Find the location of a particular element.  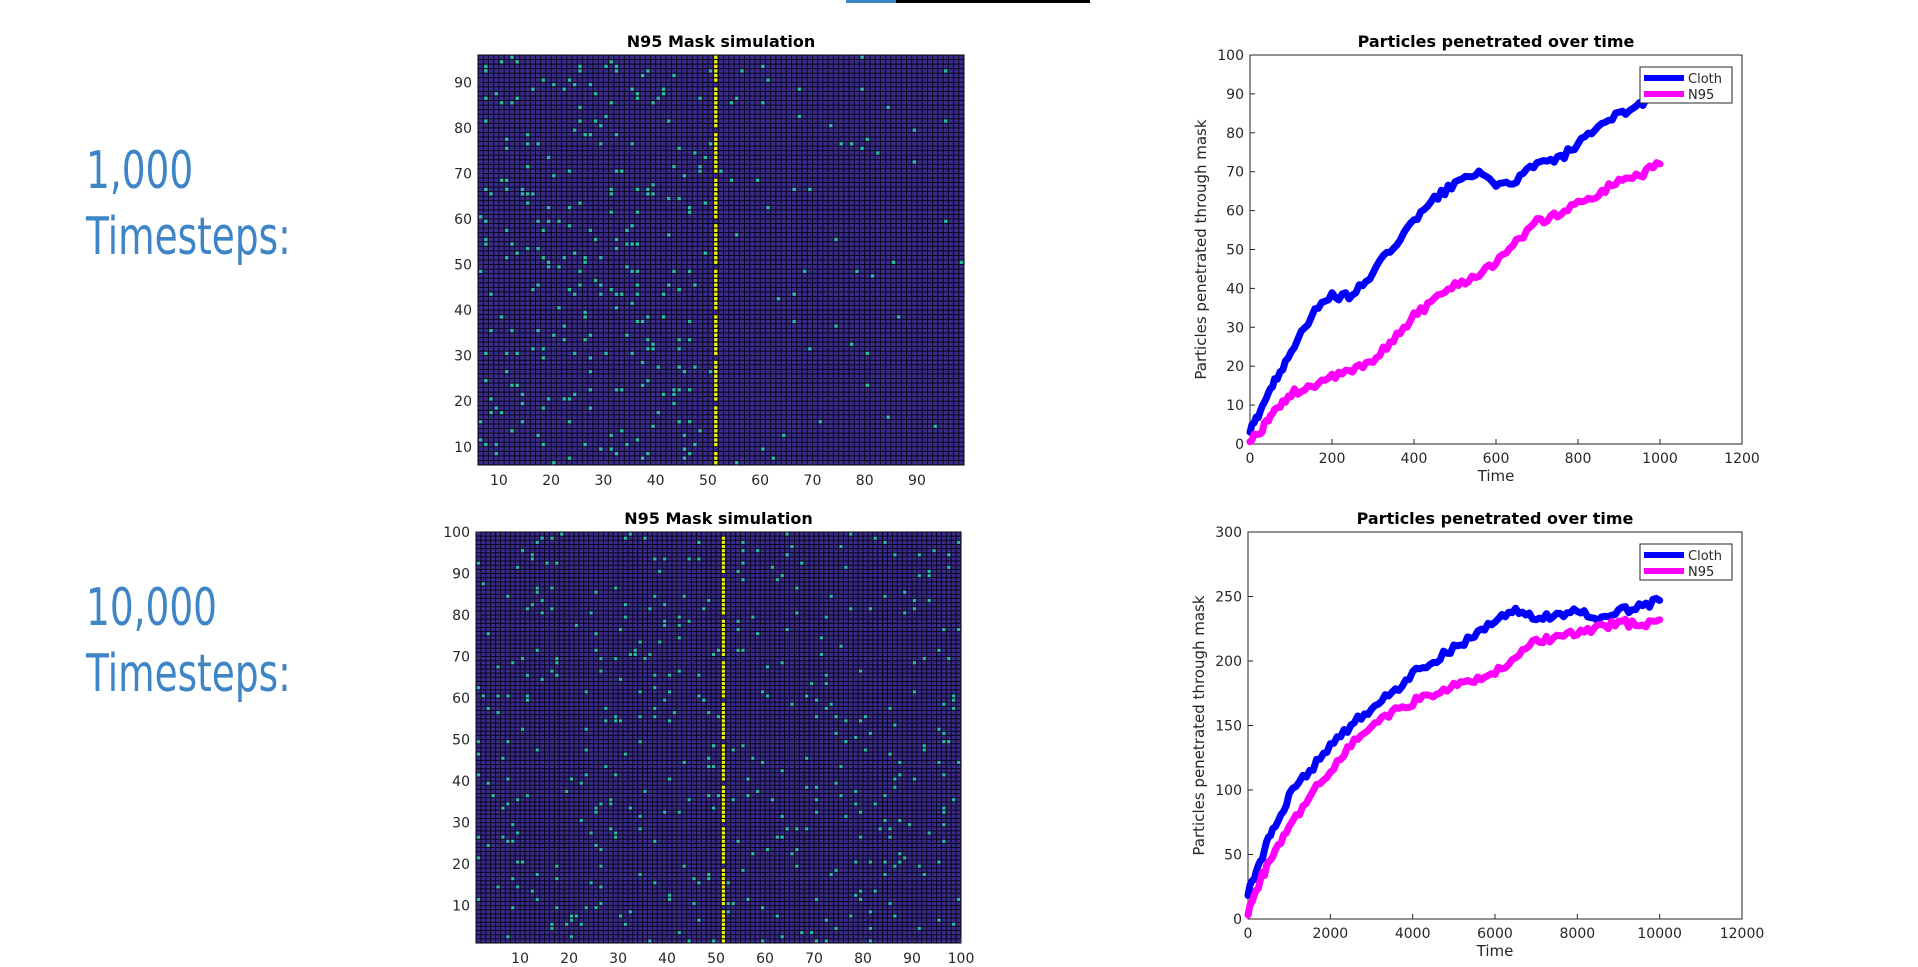

heatmap-frame is located at coordinates (721, 260).